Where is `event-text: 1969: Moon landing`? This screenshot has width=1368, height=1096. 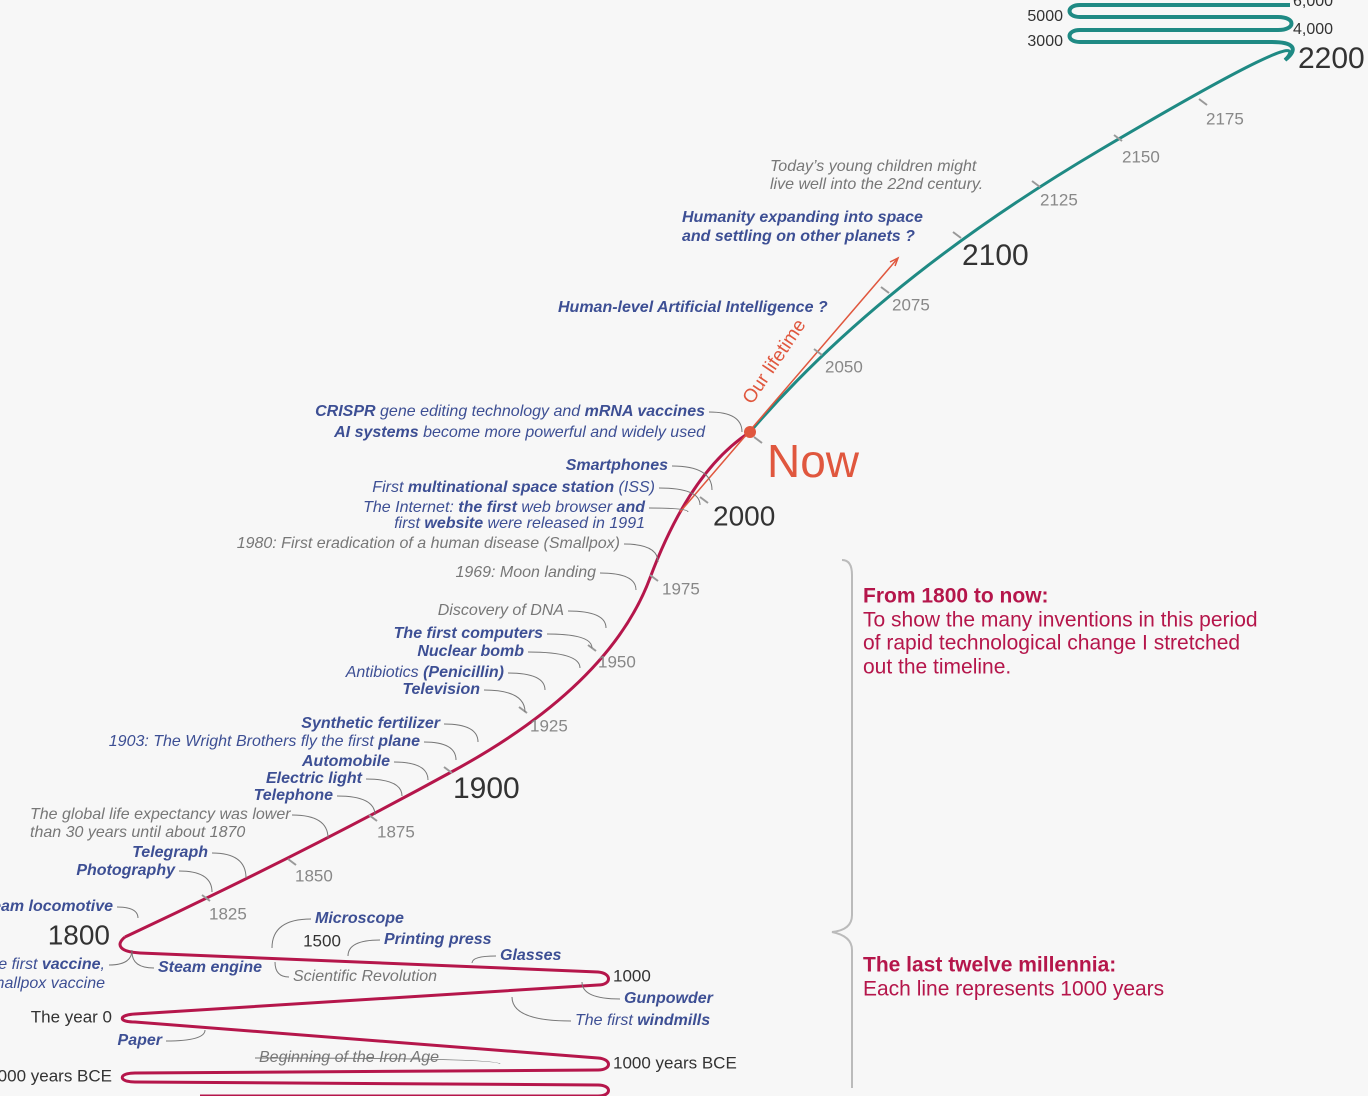 event-text: 1969: Moon landing is located at coordinates (525, 572).